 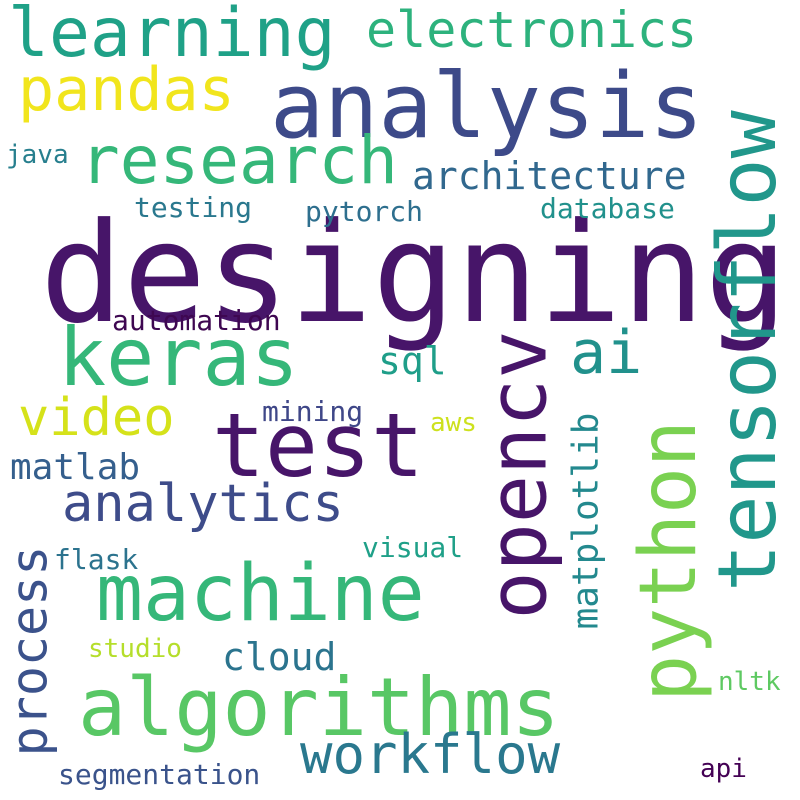 What do you see at coordinates (126, 90) in the screenshot?
I see `word-pandas: pandas` at bounding box center [126, 90].